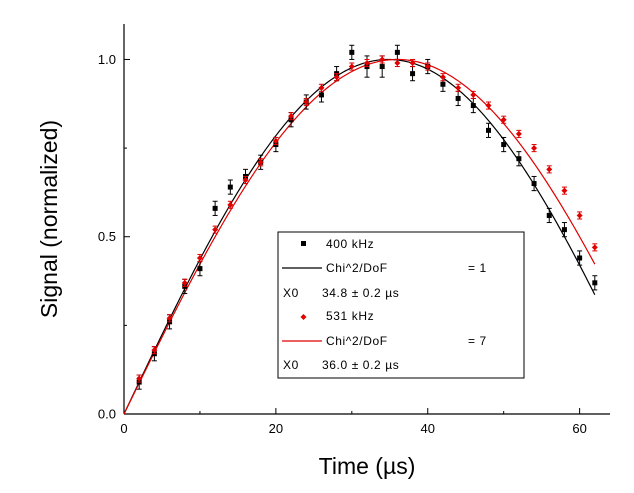  I want to click on legend-chi2-value-531khz: = 7, so click(477, 341).